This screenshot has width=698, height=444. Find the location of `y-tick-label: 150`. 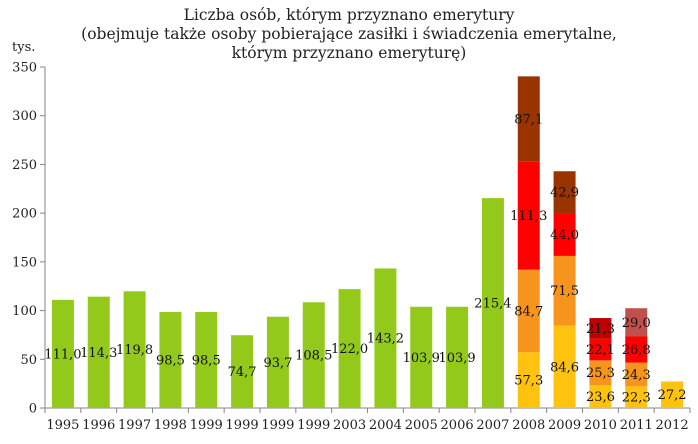

y-tick-label: 150 is located at coordinates (24, 262).